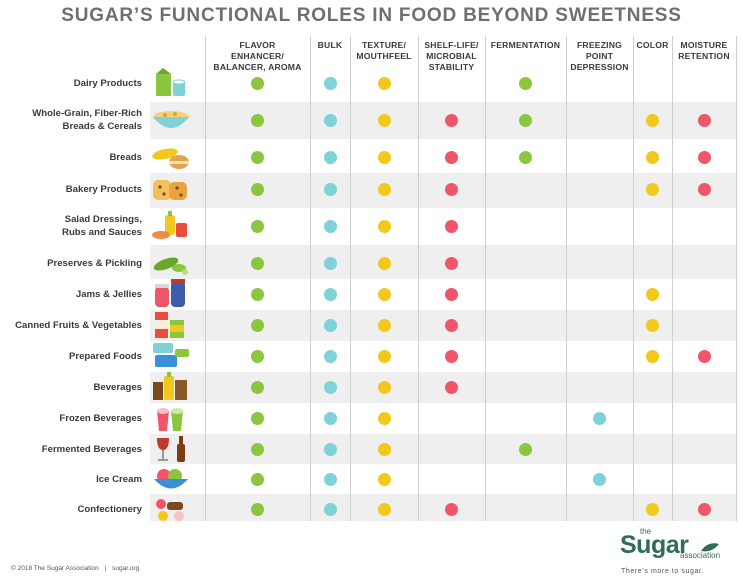  What do you see at coordinates (119, 479) in the screenshot?
I see `row-label-line: Ice Cream` at bounding box center [119, 479].